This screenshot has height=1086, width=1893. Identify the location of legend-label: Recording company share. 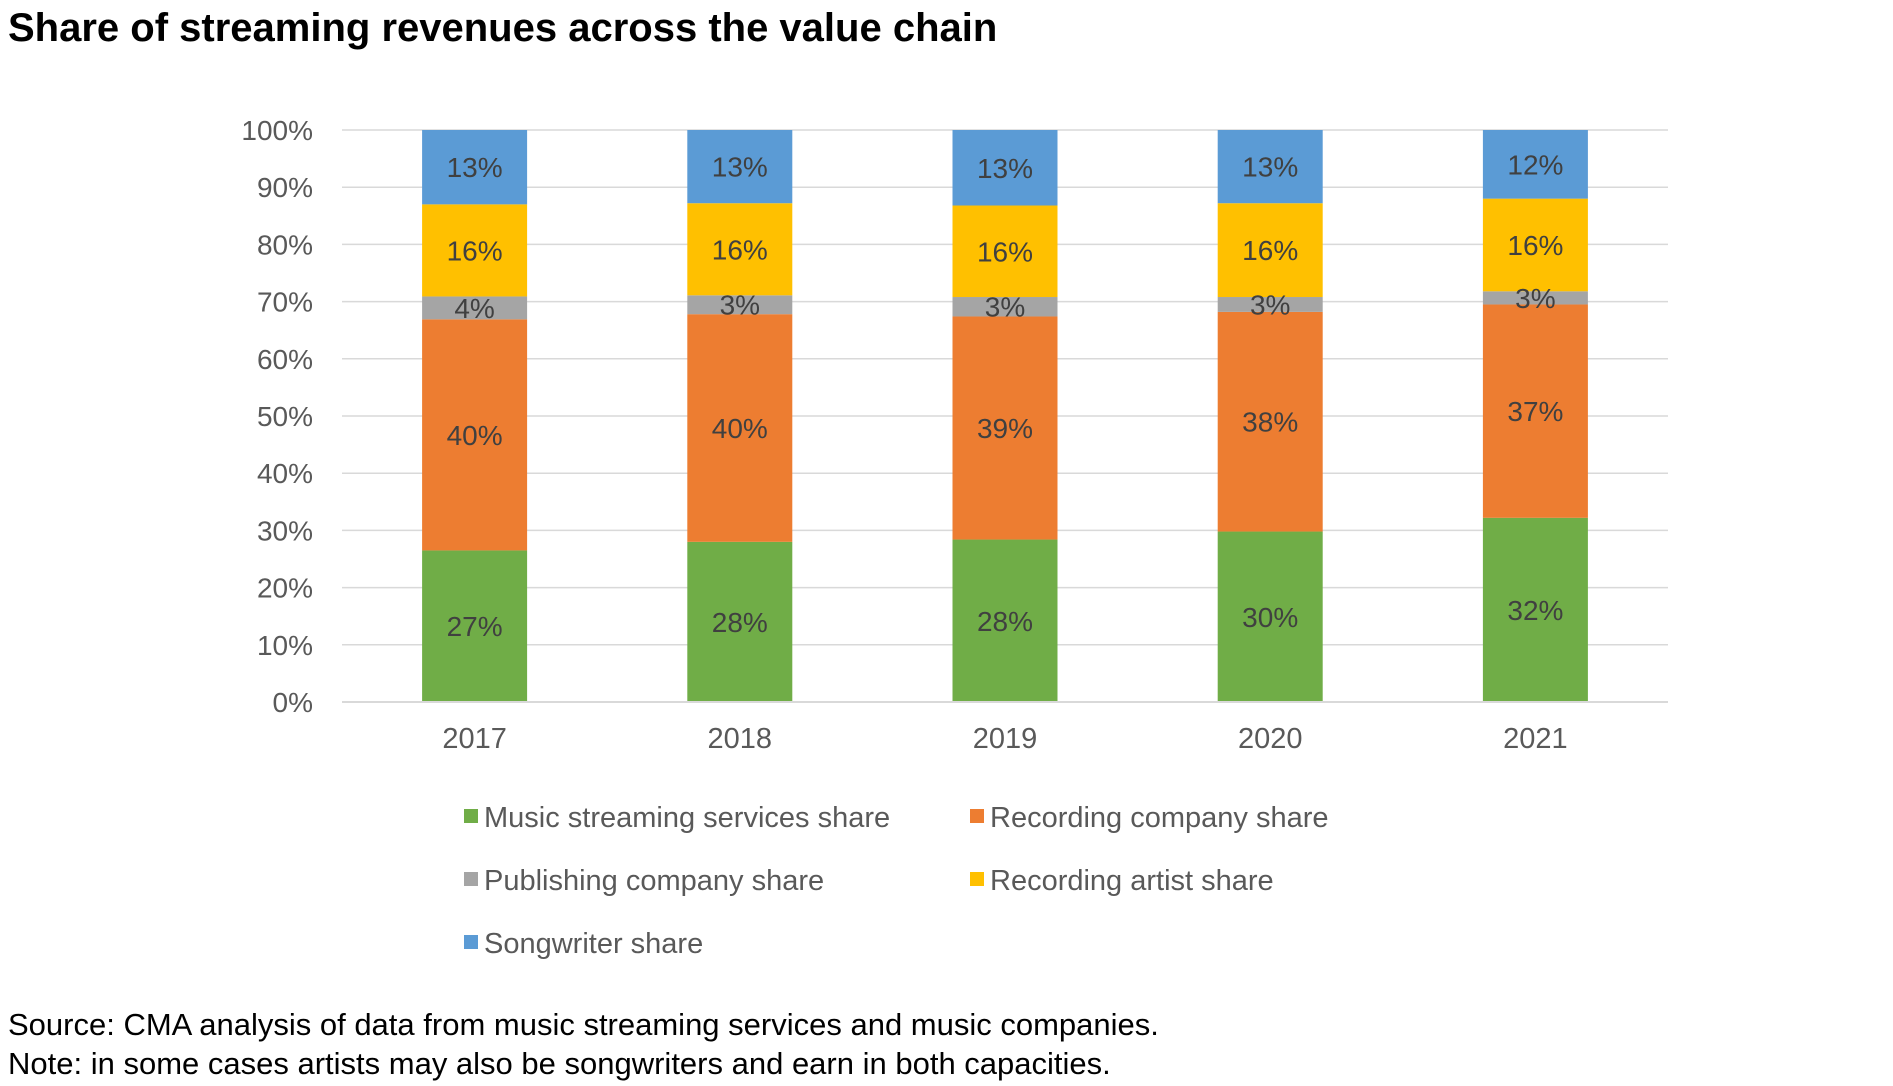
(1159, 818).